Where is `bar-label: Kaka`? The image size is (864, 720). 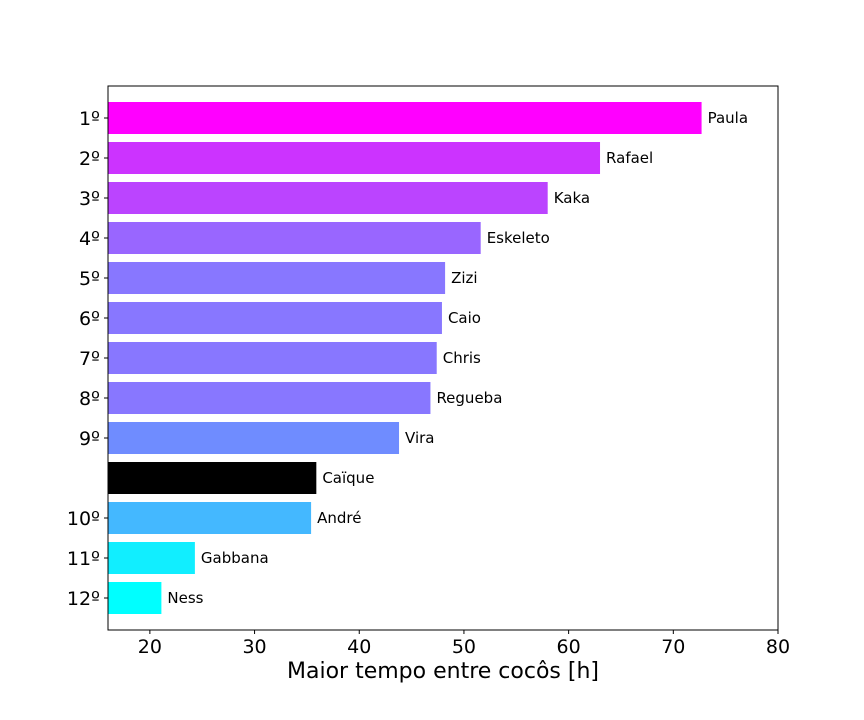
bar-label: Kaka is located at coordinates (572, 198).